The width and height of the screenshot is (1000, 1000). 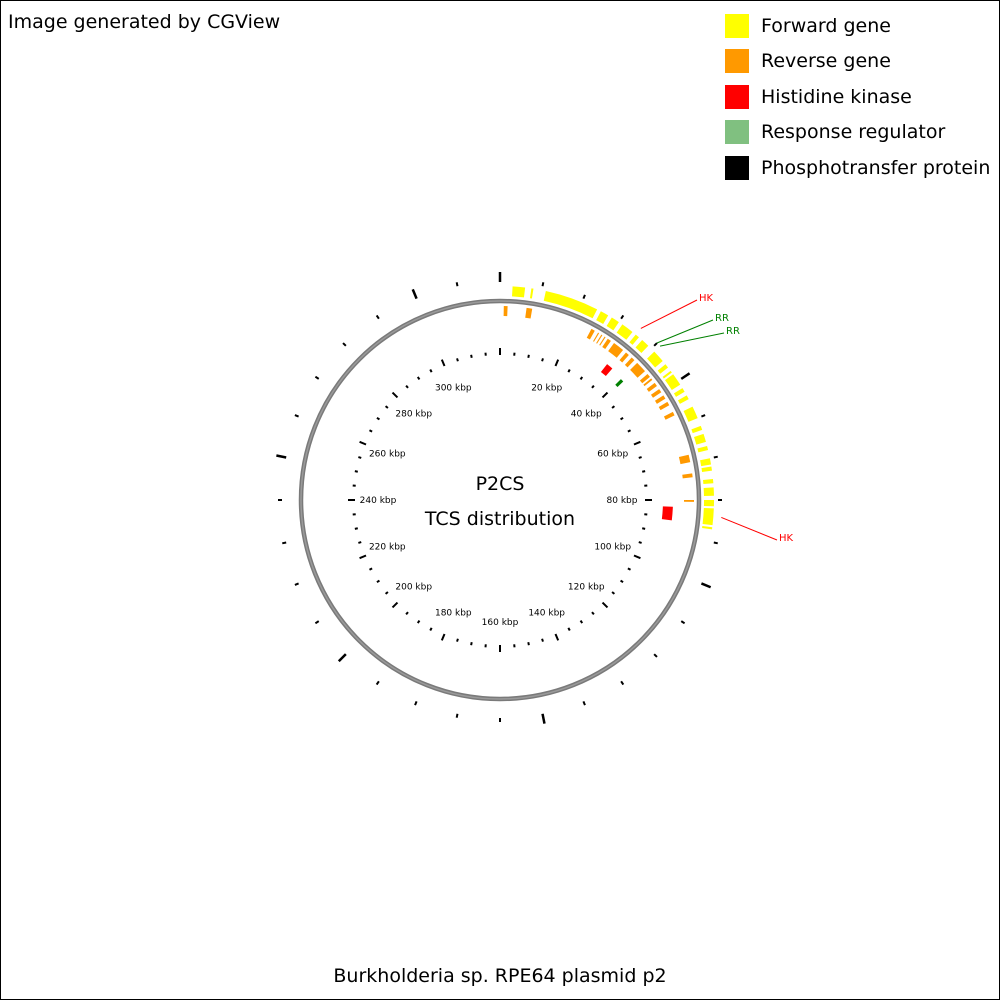 I want to click on ruler-label: 60 kbp, so click(x=612, y=454).